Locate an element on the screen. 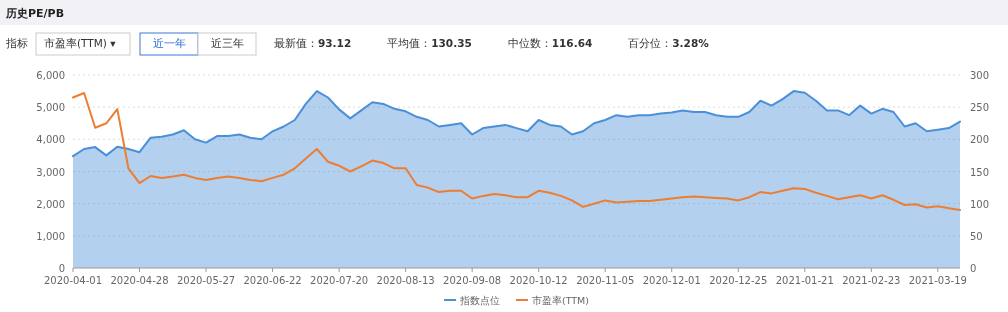  annotation: 近一年 is located at coordinates (169, 44).